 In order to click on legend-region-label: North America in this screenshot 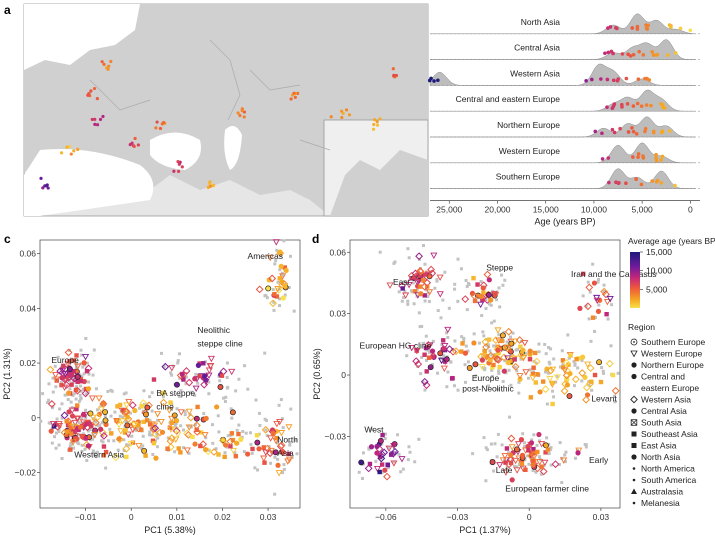, I will do `click(668, 469)`.